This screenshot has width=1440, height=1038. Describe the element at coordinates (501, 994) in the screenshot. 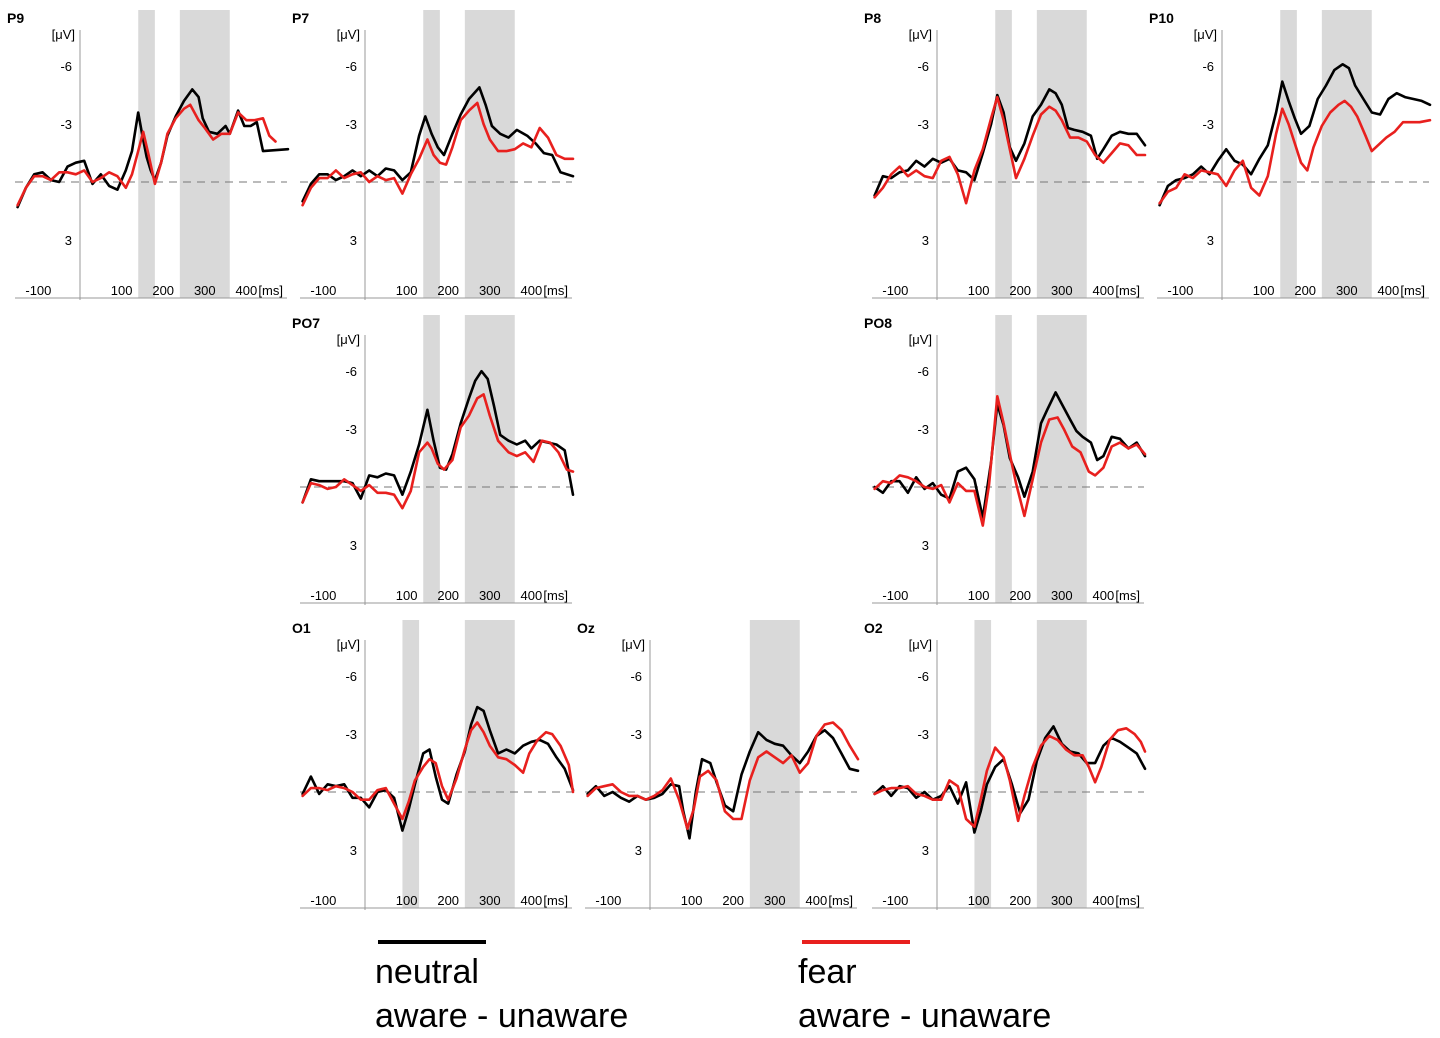

I see `legend-entry-neutral: neutral aware - unaware` at that location.